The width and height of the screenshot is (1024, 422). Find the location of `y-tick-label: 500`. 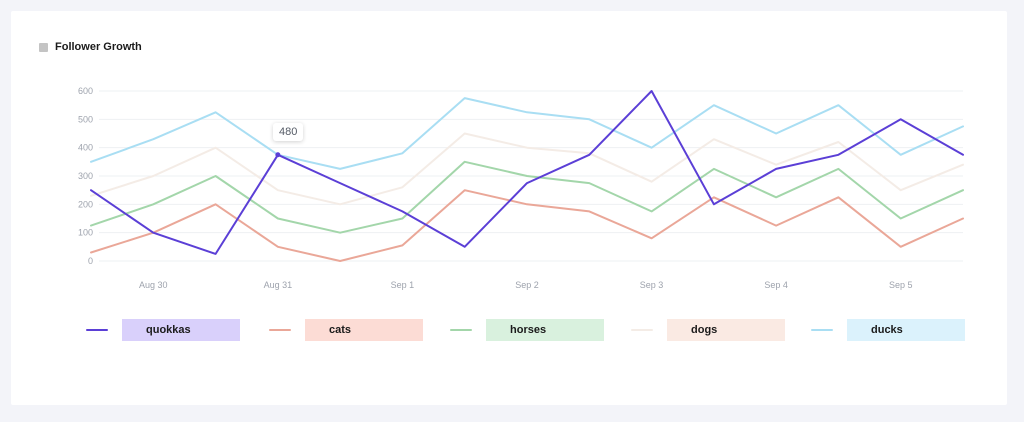

y-tick-label: 500 is located at coordinates (85, 119).